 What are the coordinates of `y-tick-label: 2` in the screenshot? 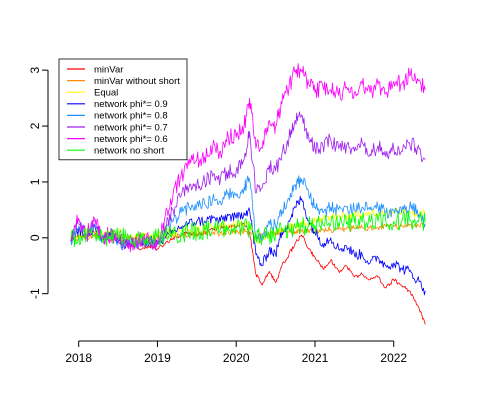 It's located at (35, 125).